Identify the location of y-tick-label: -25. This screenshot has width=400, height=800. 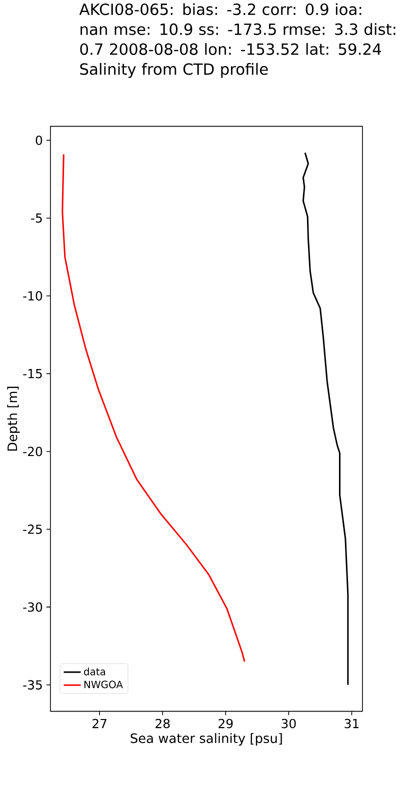
(32, 529).